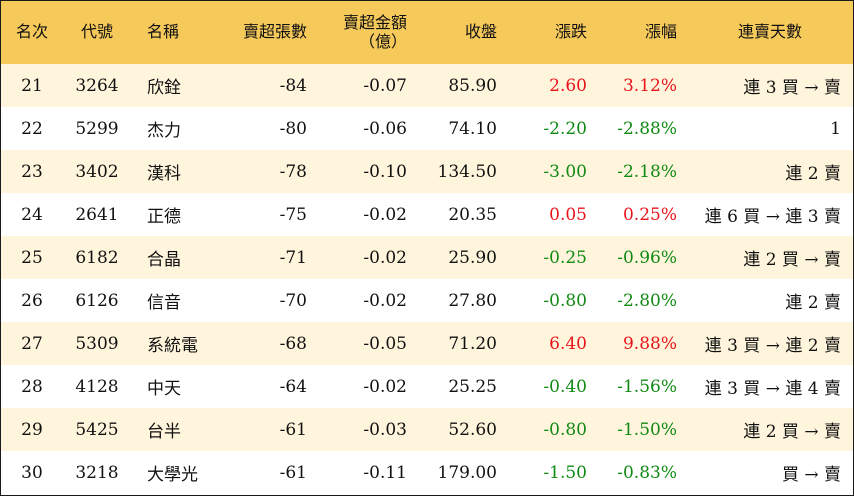 Image resolution: width=854 pixels, height=496 pixels. I want to click on cell-change-pct: -2.18%, so click(647, 171).